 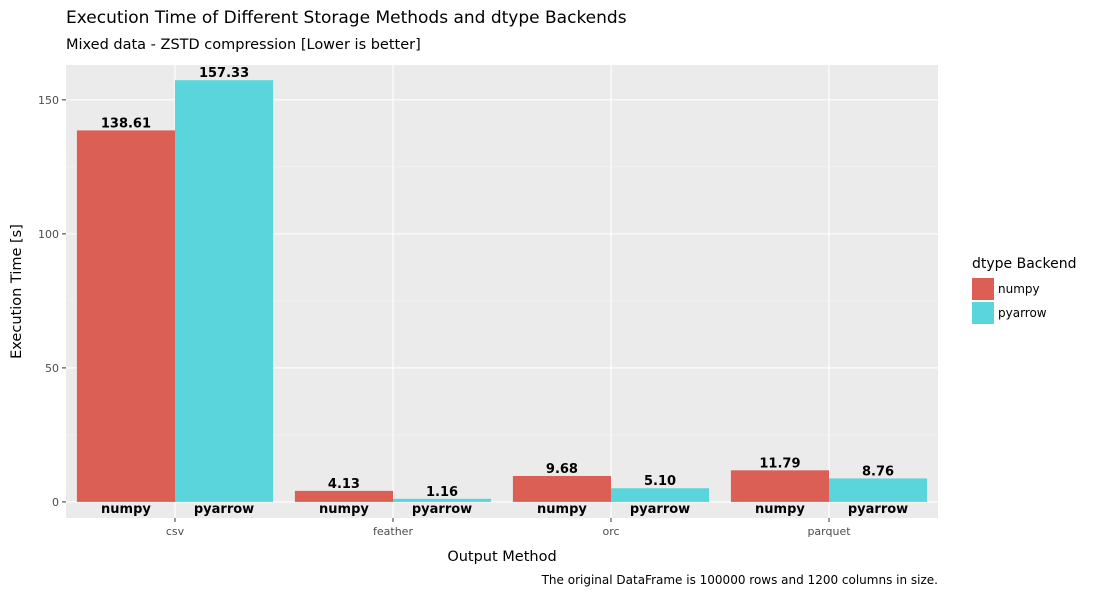 What do you see at coordinates (501, 557) in the screenshot?
I see `x-axis-title: Output Method` at bounding box center [501, 557].